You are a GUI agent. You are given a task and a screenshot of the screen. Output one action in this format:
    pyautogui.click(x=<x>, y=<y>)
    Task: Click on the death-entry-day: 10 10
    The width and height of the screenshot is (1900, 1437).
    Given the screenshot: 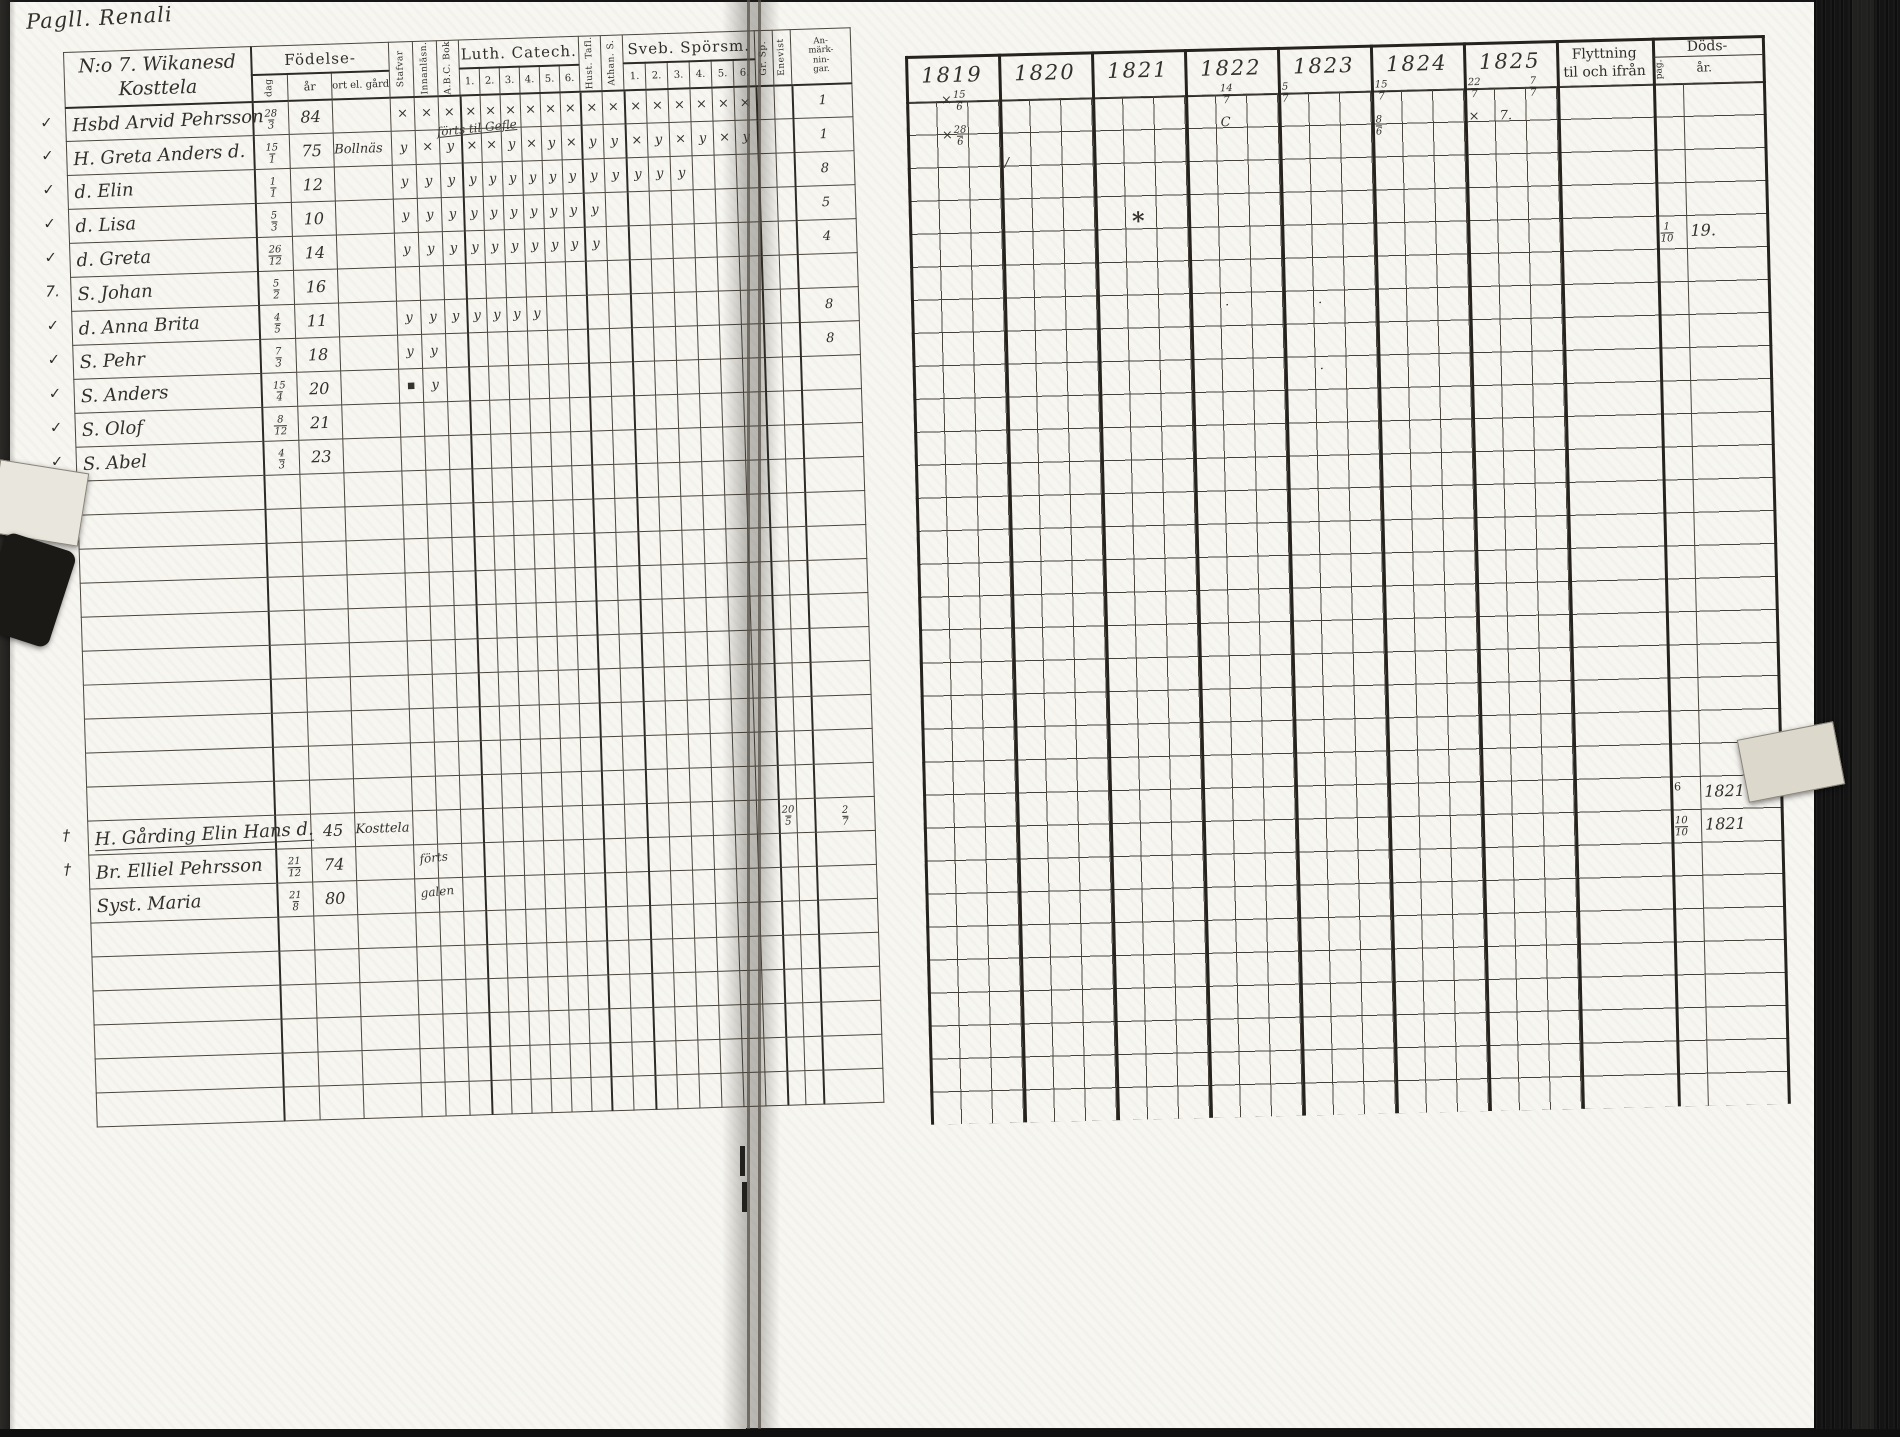 What is the action you would take?
    pyautogui.click(x=1682, y=826)
    